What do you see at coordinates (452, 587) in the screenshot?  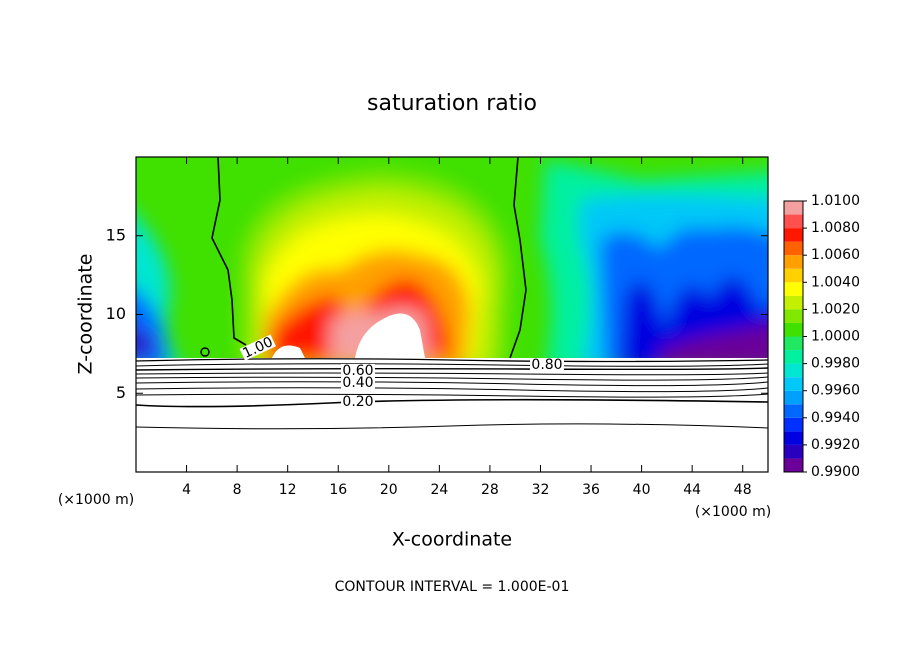 I see `footer-note: CONTOUR INTERVAL = 1.000E-01` at bounding box center [452, 587].